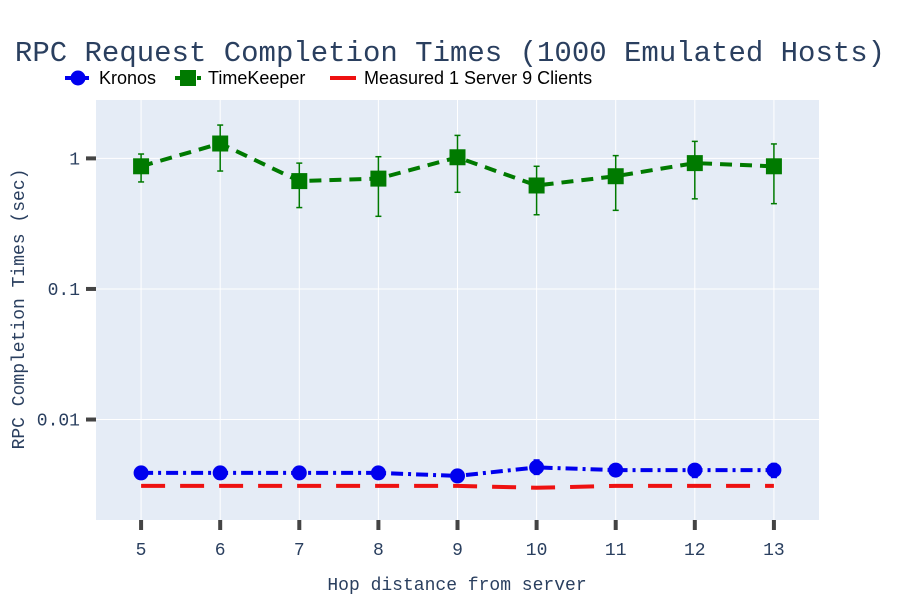  Describe the element at coordinates (220, 551) in the screenshot. I see `x-tick-label: 6` at that location.